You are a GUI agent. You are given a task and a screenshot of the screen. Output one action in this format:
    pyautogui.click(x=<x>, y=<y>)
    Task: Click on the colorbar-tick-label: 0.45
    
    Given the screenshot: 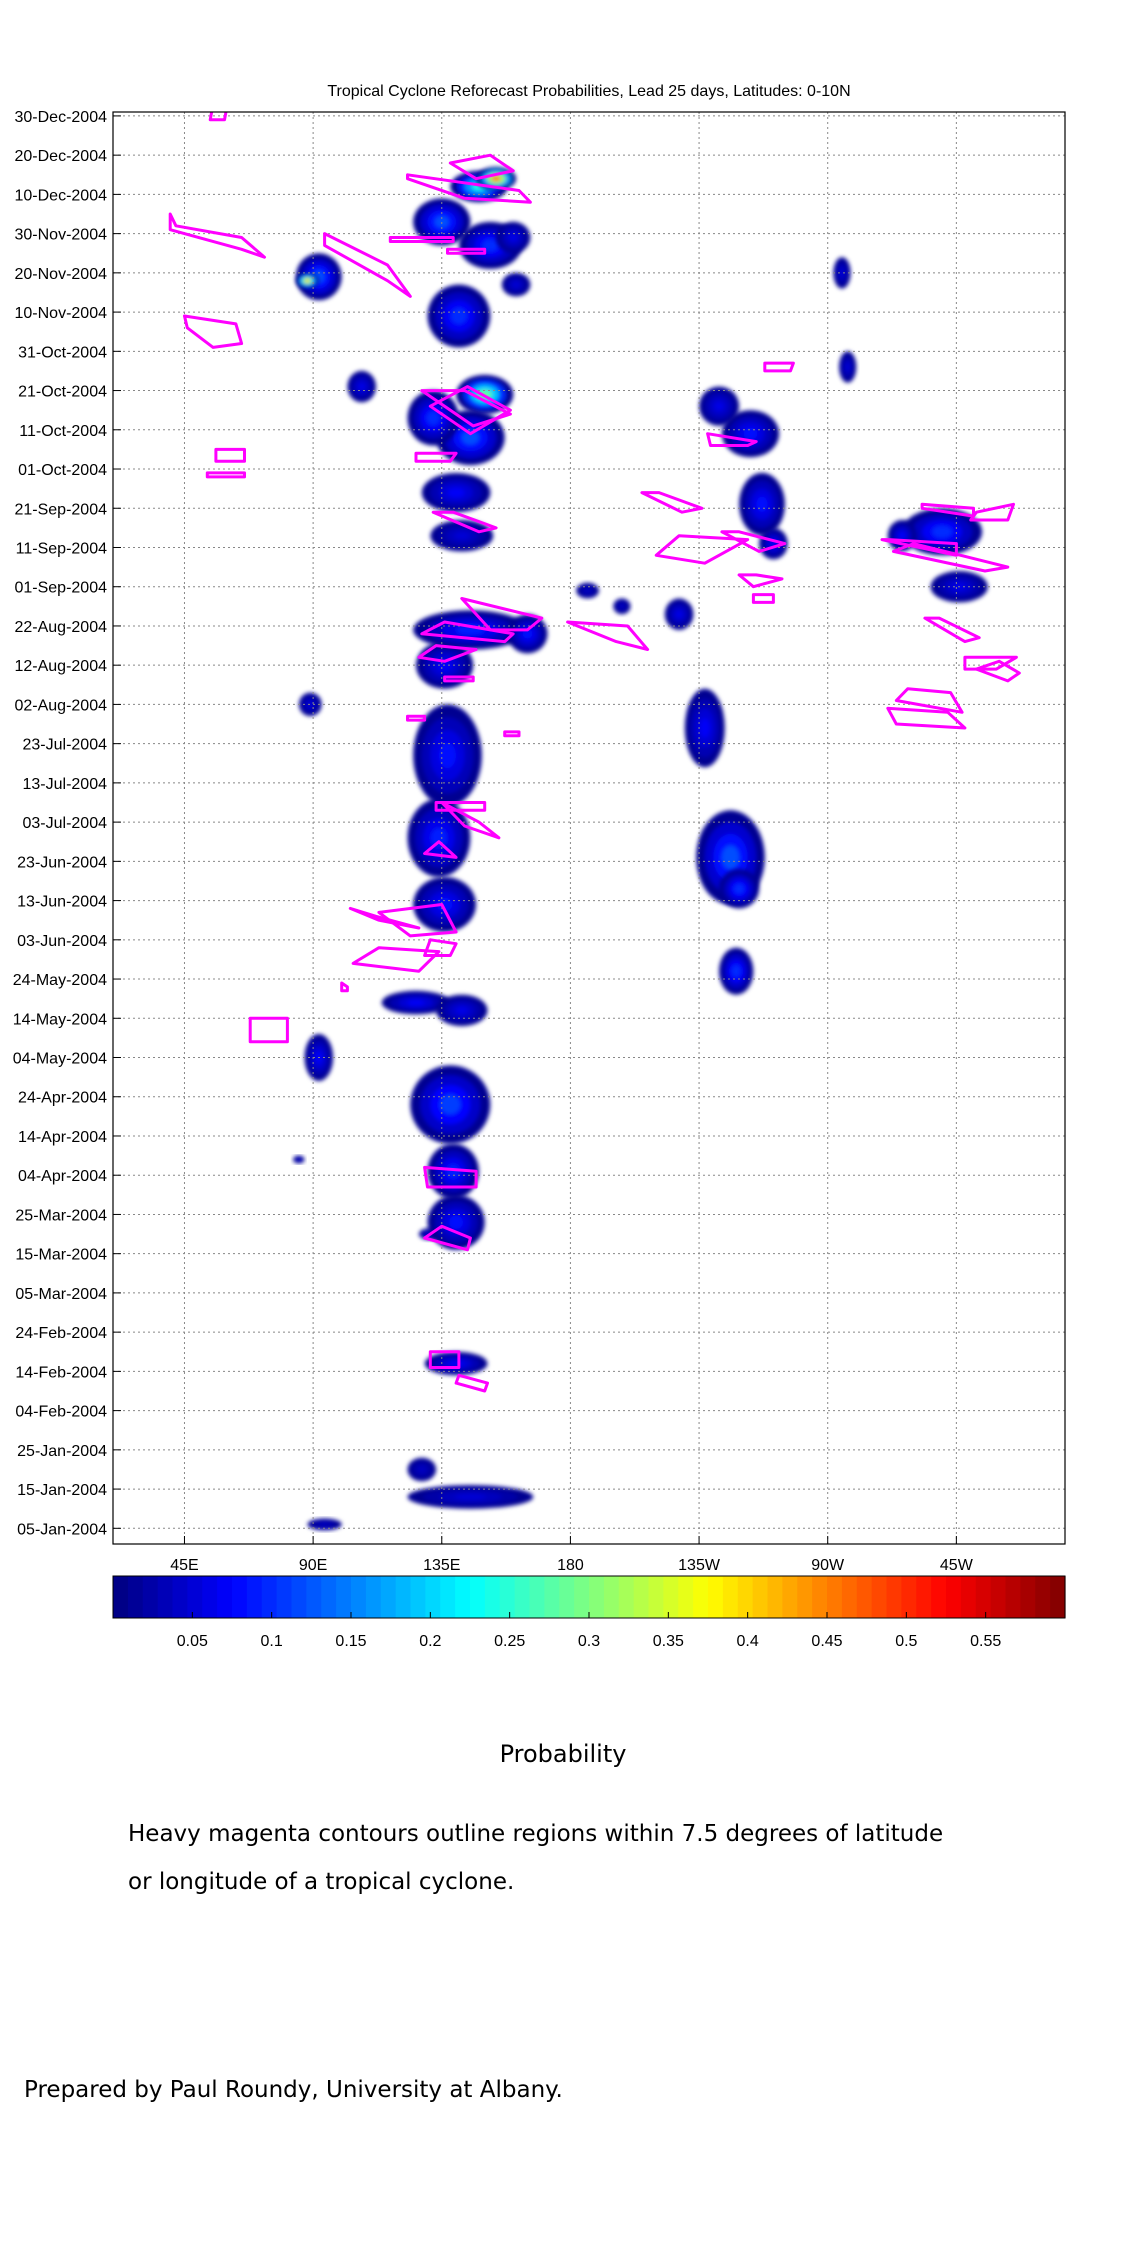 What is the action you would take?
    pyautogui.click(x=826, y=1641)
    